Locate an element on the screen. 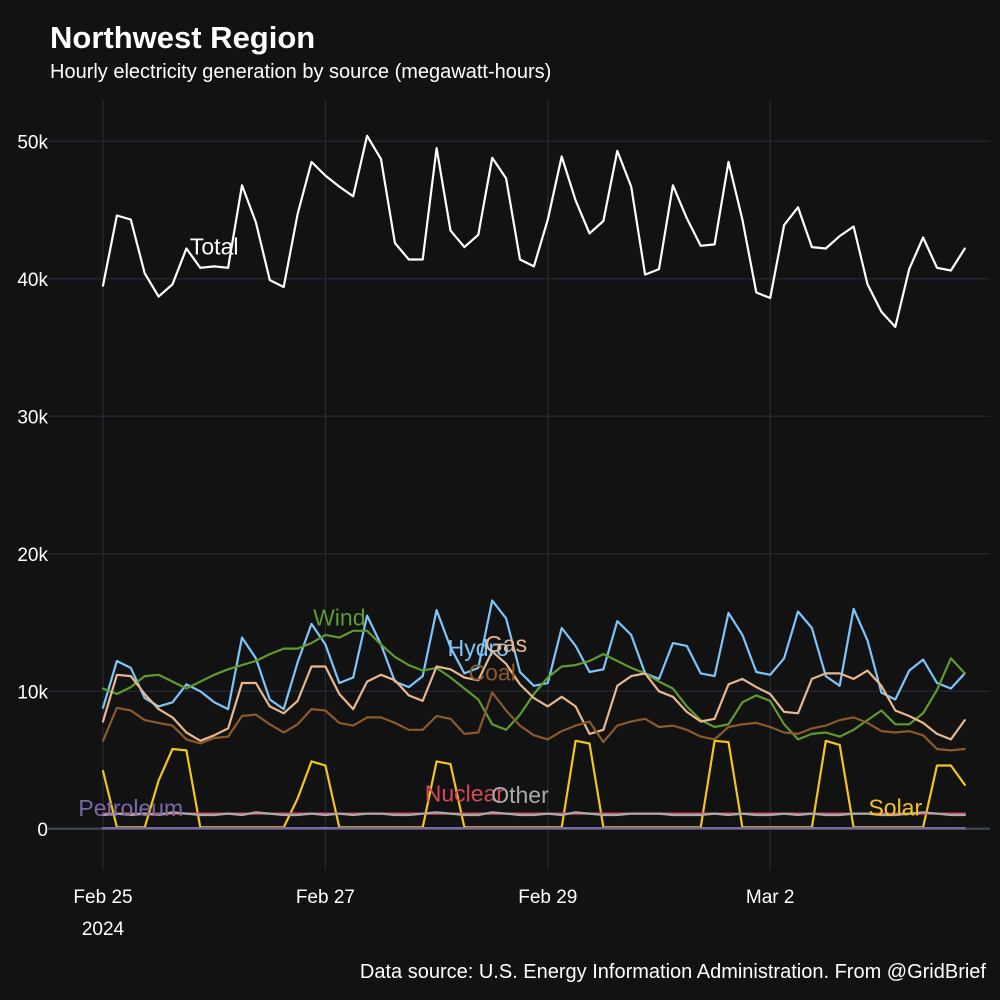 This screenshot has height=1000, width=1000. series-label-solar: Solar is located at coordinates (895, 807).